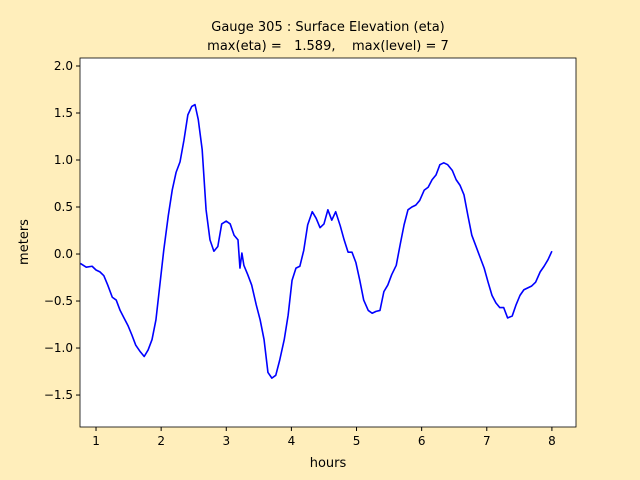 The height and width of the screenshot is (480, 640). What do you see at coordinates (328, 463) in the screenshot?
I see `x-axis-label: hours` at bounding box center [328, 463].